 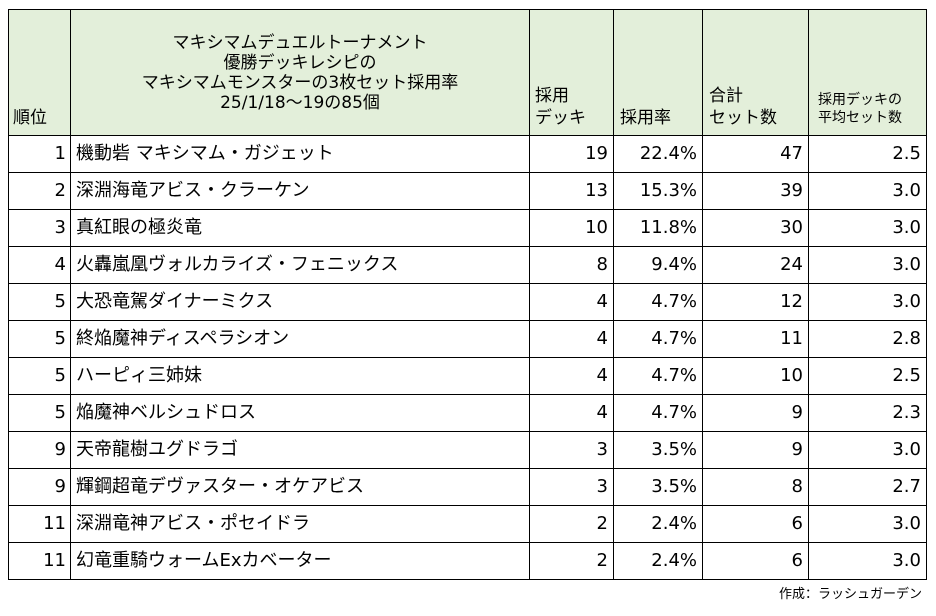 I want to click on rate-cell: 11.8%, so click(x=658, y=228).